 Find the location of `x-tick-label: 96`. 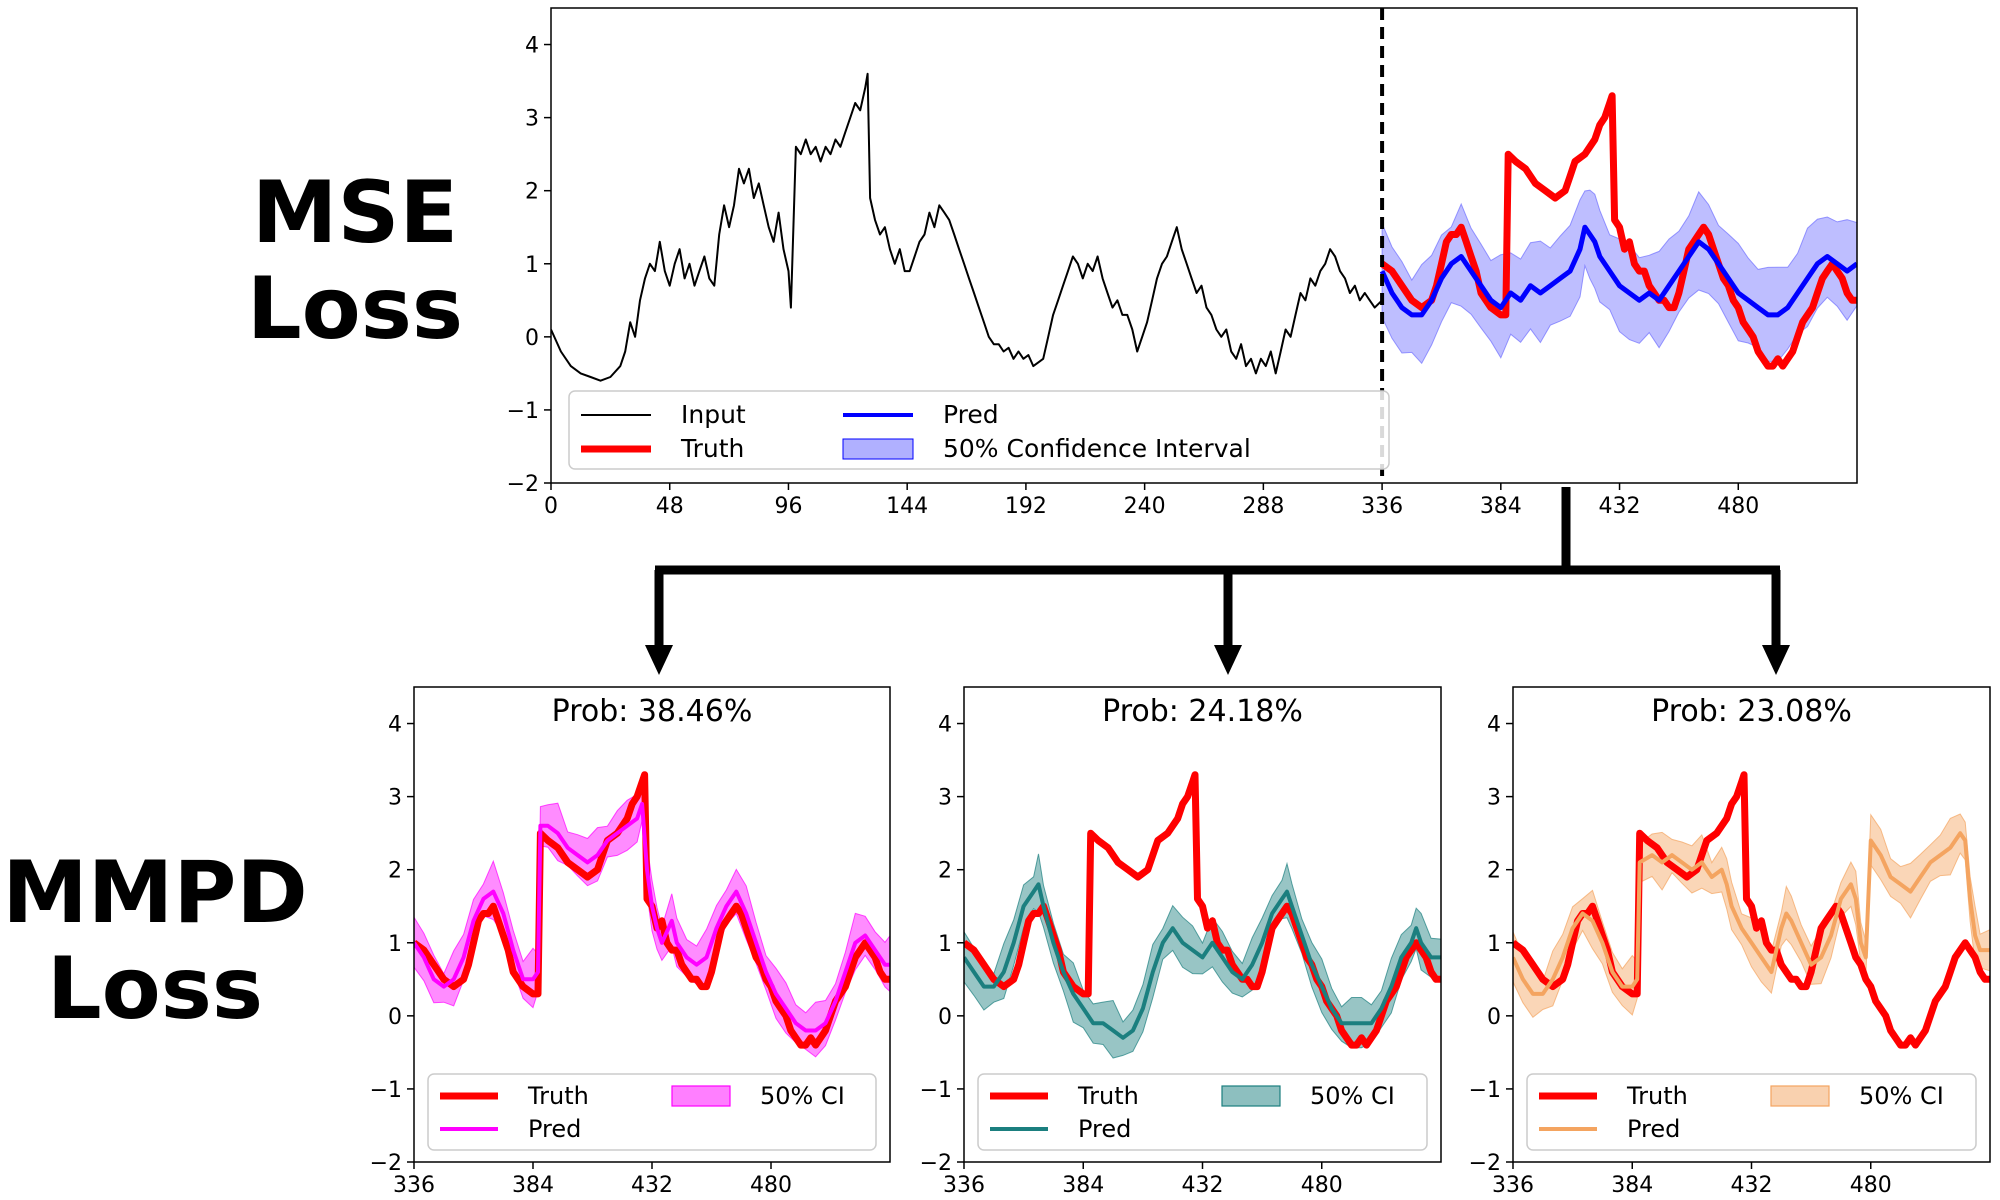

x-tick-label: 96 is located at coordinates (788, 506).